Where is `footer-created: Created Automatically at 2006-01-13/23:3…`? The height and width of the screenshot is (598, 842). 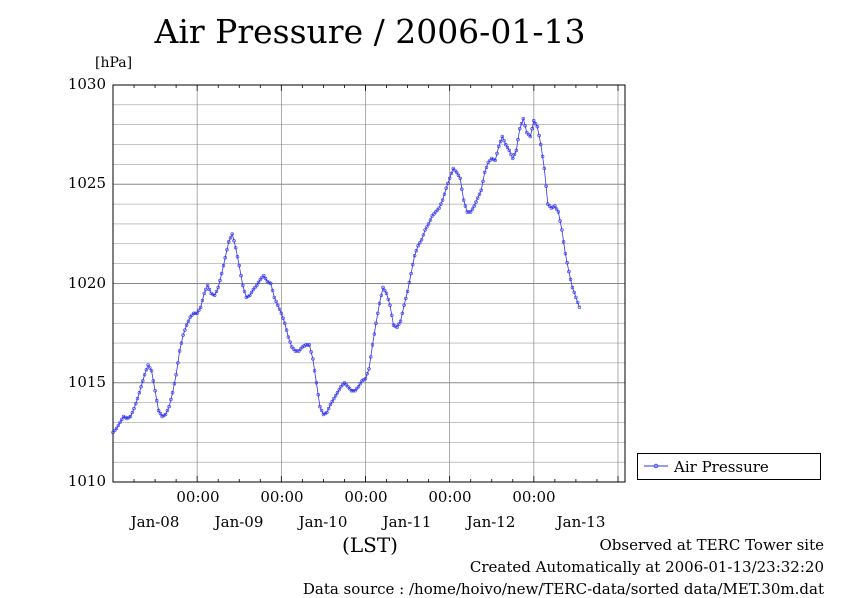
footer-created: Created Automatically at 2006-01-13/23:3… is located at coordinates (646, 567).